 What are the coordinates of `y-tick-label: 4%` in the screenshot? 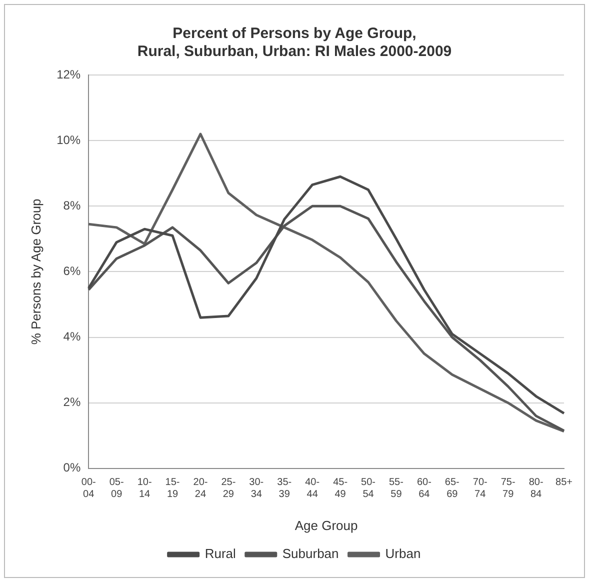 It's located at (72, 337).